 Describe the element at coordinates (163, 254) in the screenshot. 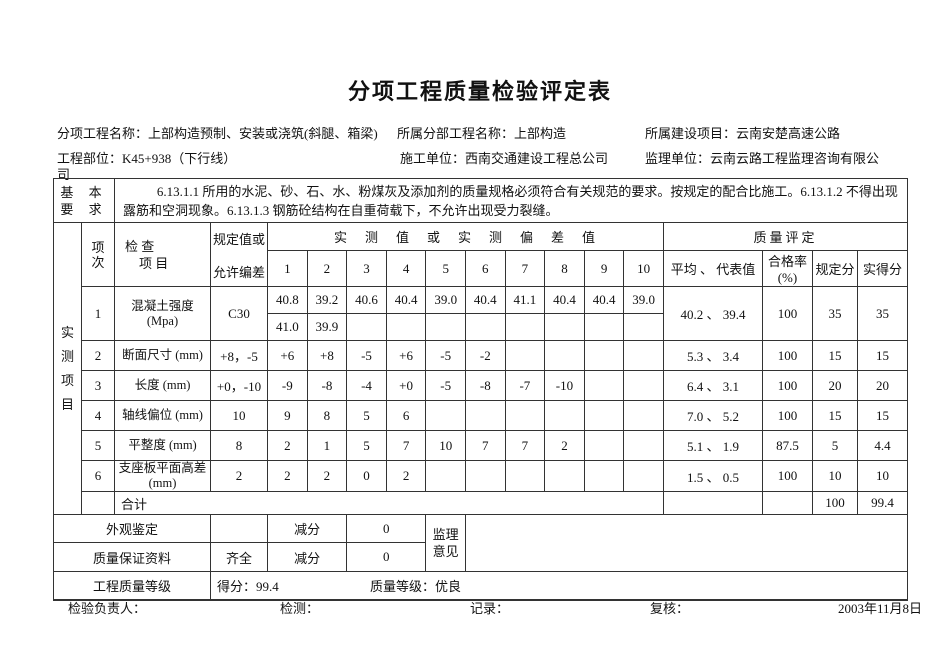

I see `col-header-check-item: 检 查 项 目` at that location.